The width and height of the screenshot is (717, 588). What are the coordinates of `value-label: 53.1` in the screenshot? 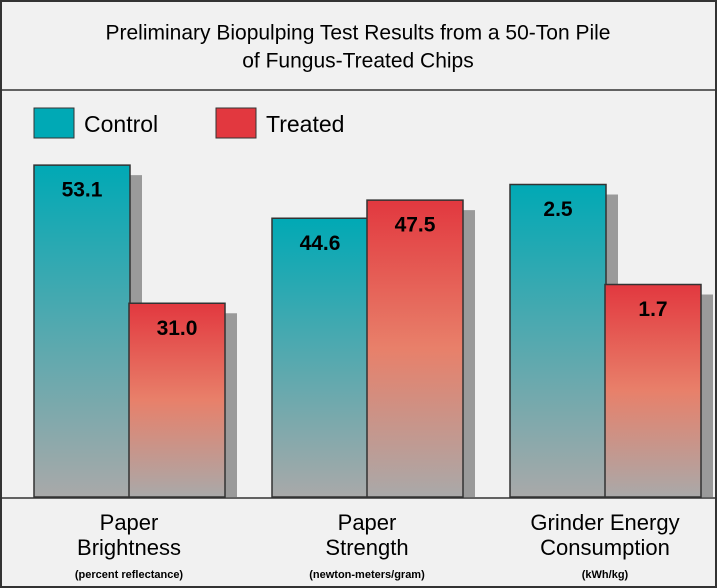 It's located at (82, 190).